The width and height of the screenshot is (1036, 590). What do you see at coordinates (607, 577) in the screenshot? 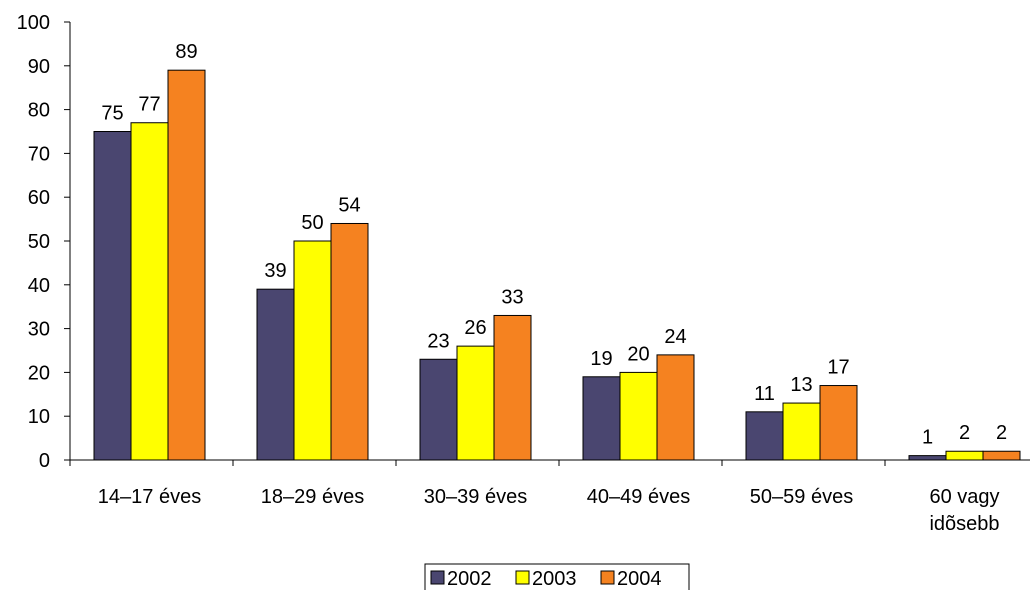
I see `legend-swatch-2004` at bounding box center [607, 577].